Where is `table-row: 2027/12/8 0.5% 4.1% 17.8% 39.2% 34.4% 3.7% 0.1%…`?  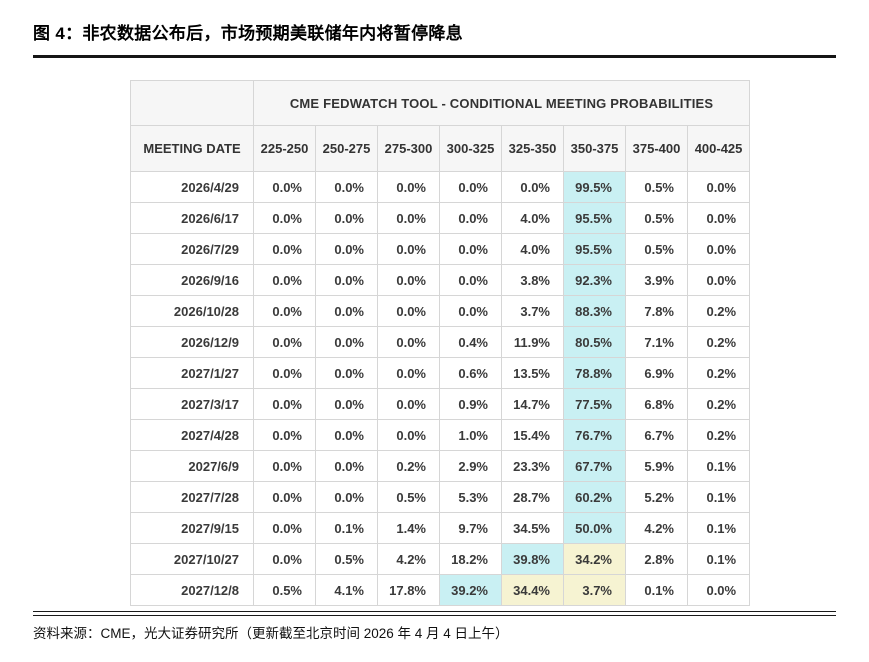 table-row: 2027/12/8 0.5% 4.1% 17.8% 39.2% 34.4% 3.7% 0.1%… is located at coordinates (440, 590).